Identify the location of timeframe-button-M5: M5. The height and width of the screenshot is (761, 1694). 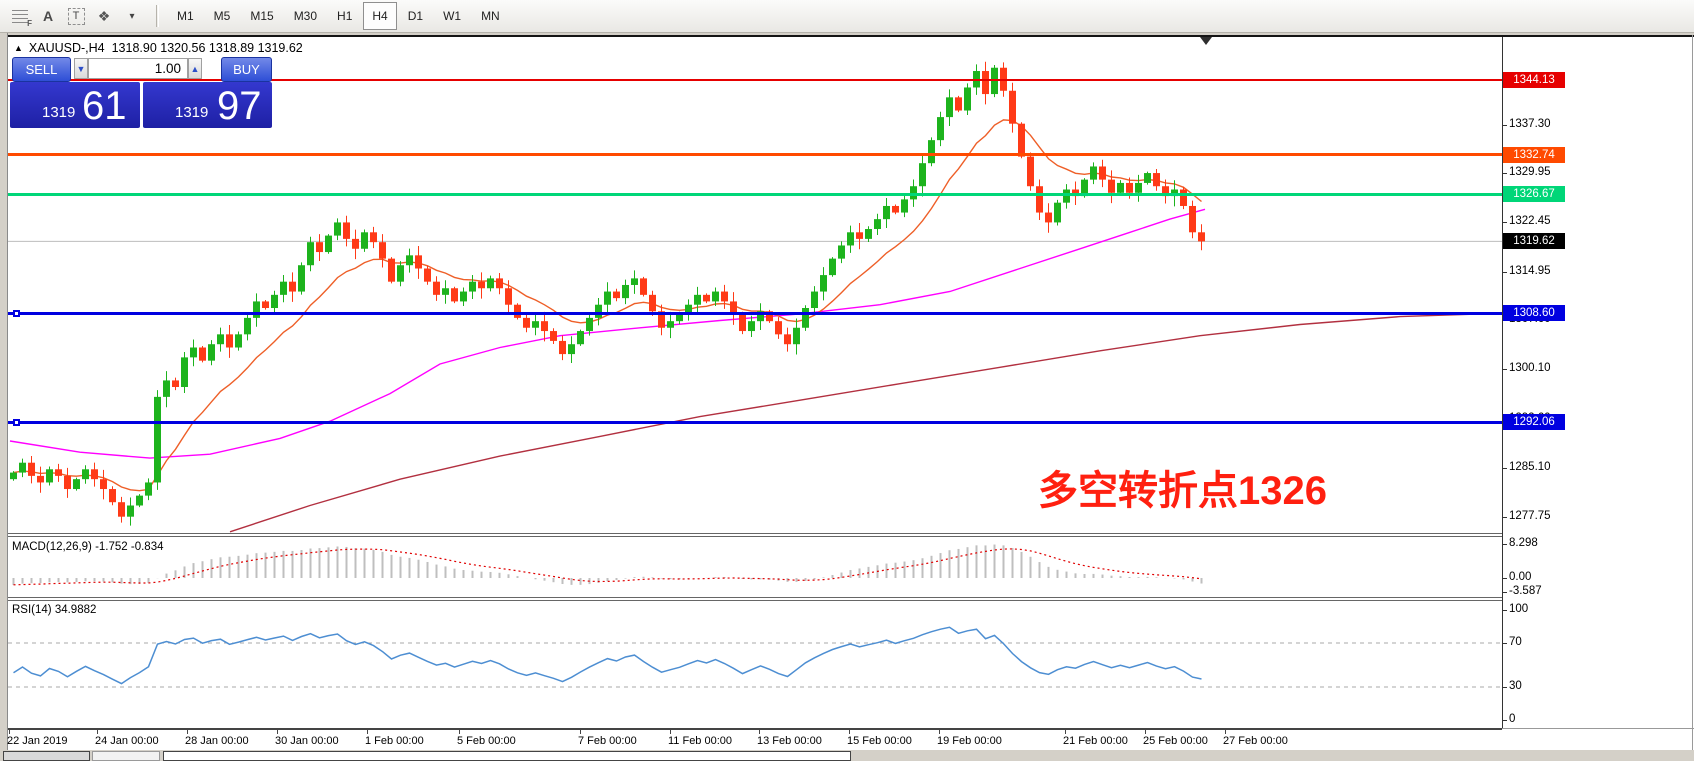
(222, 16).